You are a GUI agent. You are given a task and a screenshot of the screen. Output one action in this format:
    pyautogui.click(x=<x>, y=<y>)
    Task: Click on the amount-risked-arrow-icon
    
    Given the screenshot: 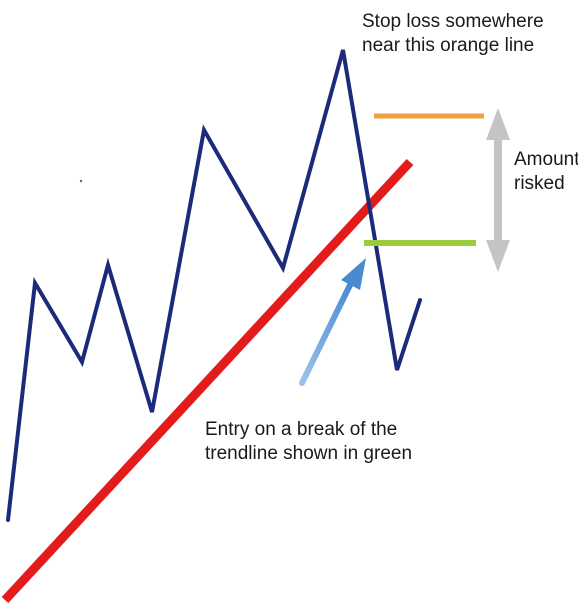 What is the action you would take?
    pyautogui.click(x=498, y=190)
    